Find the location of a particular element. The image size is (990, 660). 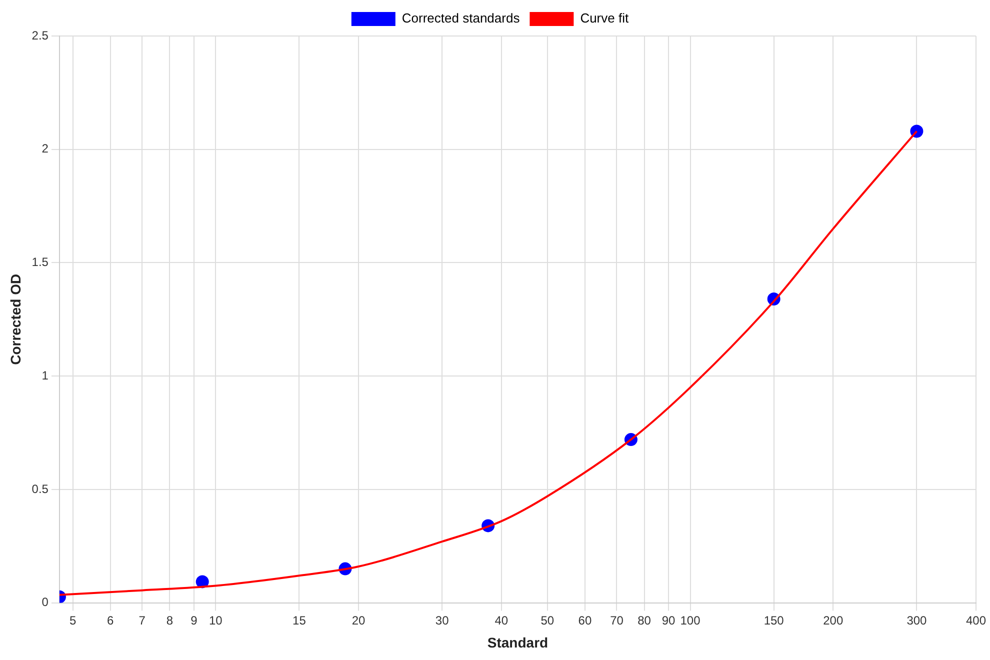

y-tick-label: 1 is located at coordinates (45, 375).